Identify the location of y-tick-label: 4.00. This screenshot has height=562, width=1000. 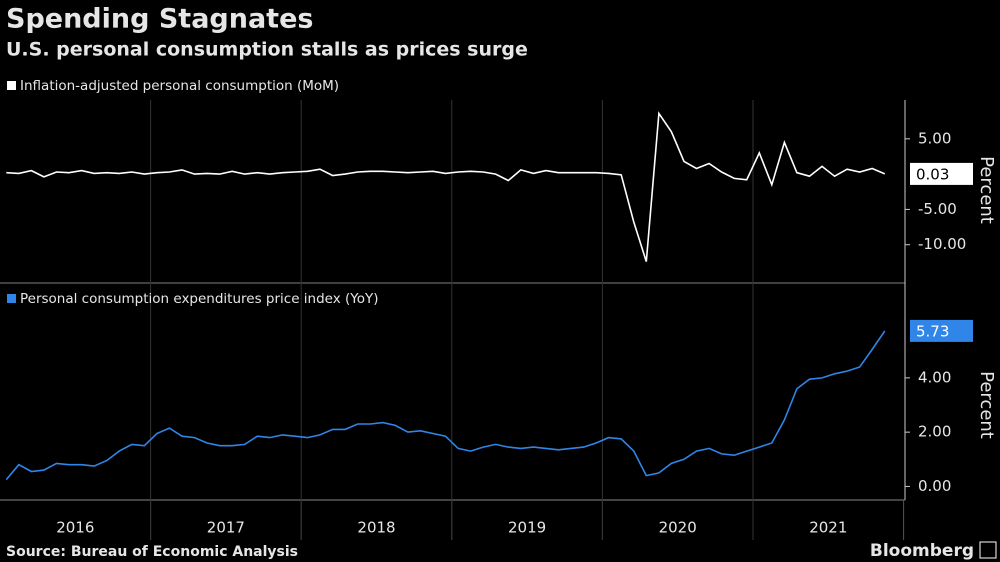
(934, 377).